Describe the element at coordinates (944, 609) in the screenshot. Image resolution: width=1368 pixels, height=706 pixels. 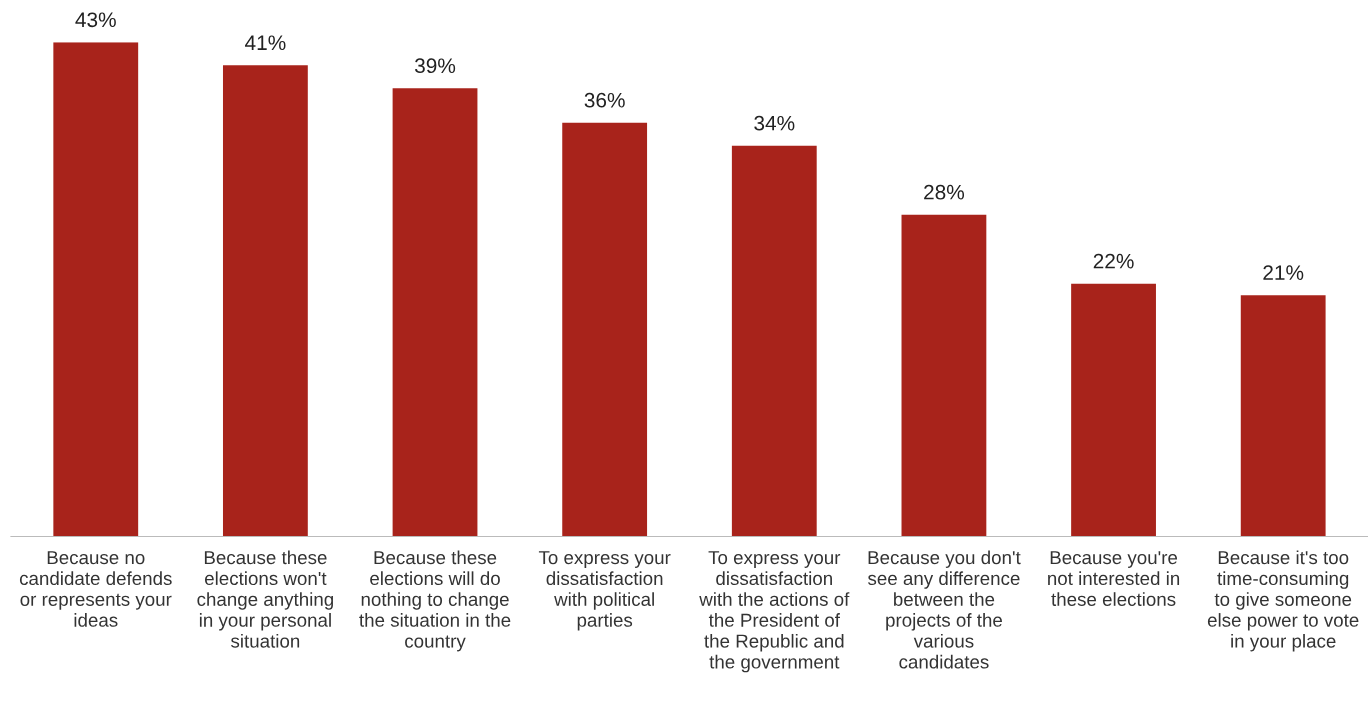
I see `x-tick-label: Because you don't see any difference between the projects of the various candidates` at that location.